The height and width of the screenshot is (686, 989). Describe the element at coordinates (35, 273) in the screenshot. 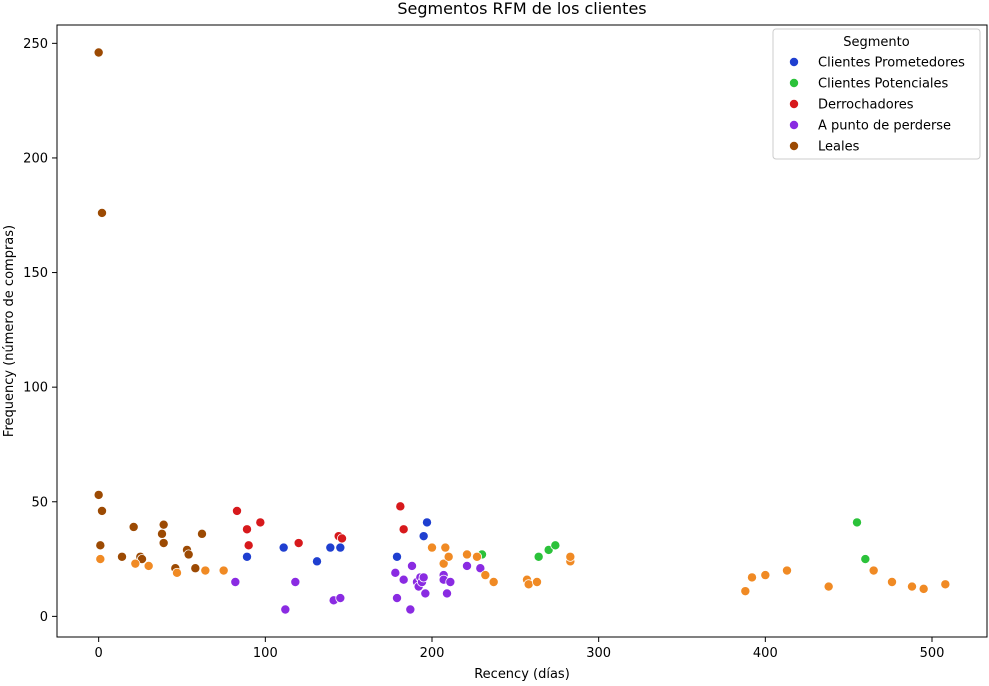

I see `y-tick-label: 150` at that location.